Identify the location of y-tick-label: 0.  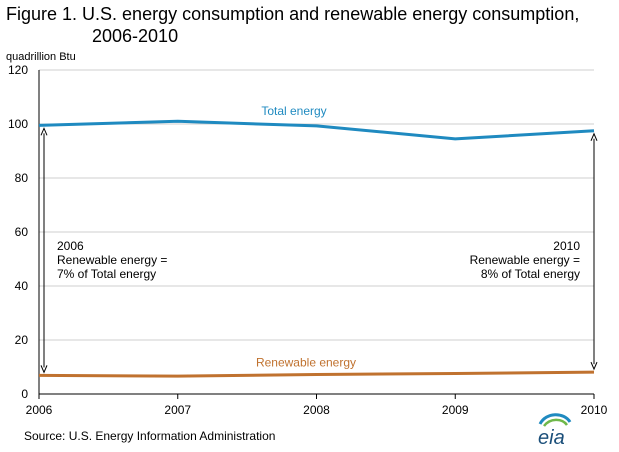
(24, 394).